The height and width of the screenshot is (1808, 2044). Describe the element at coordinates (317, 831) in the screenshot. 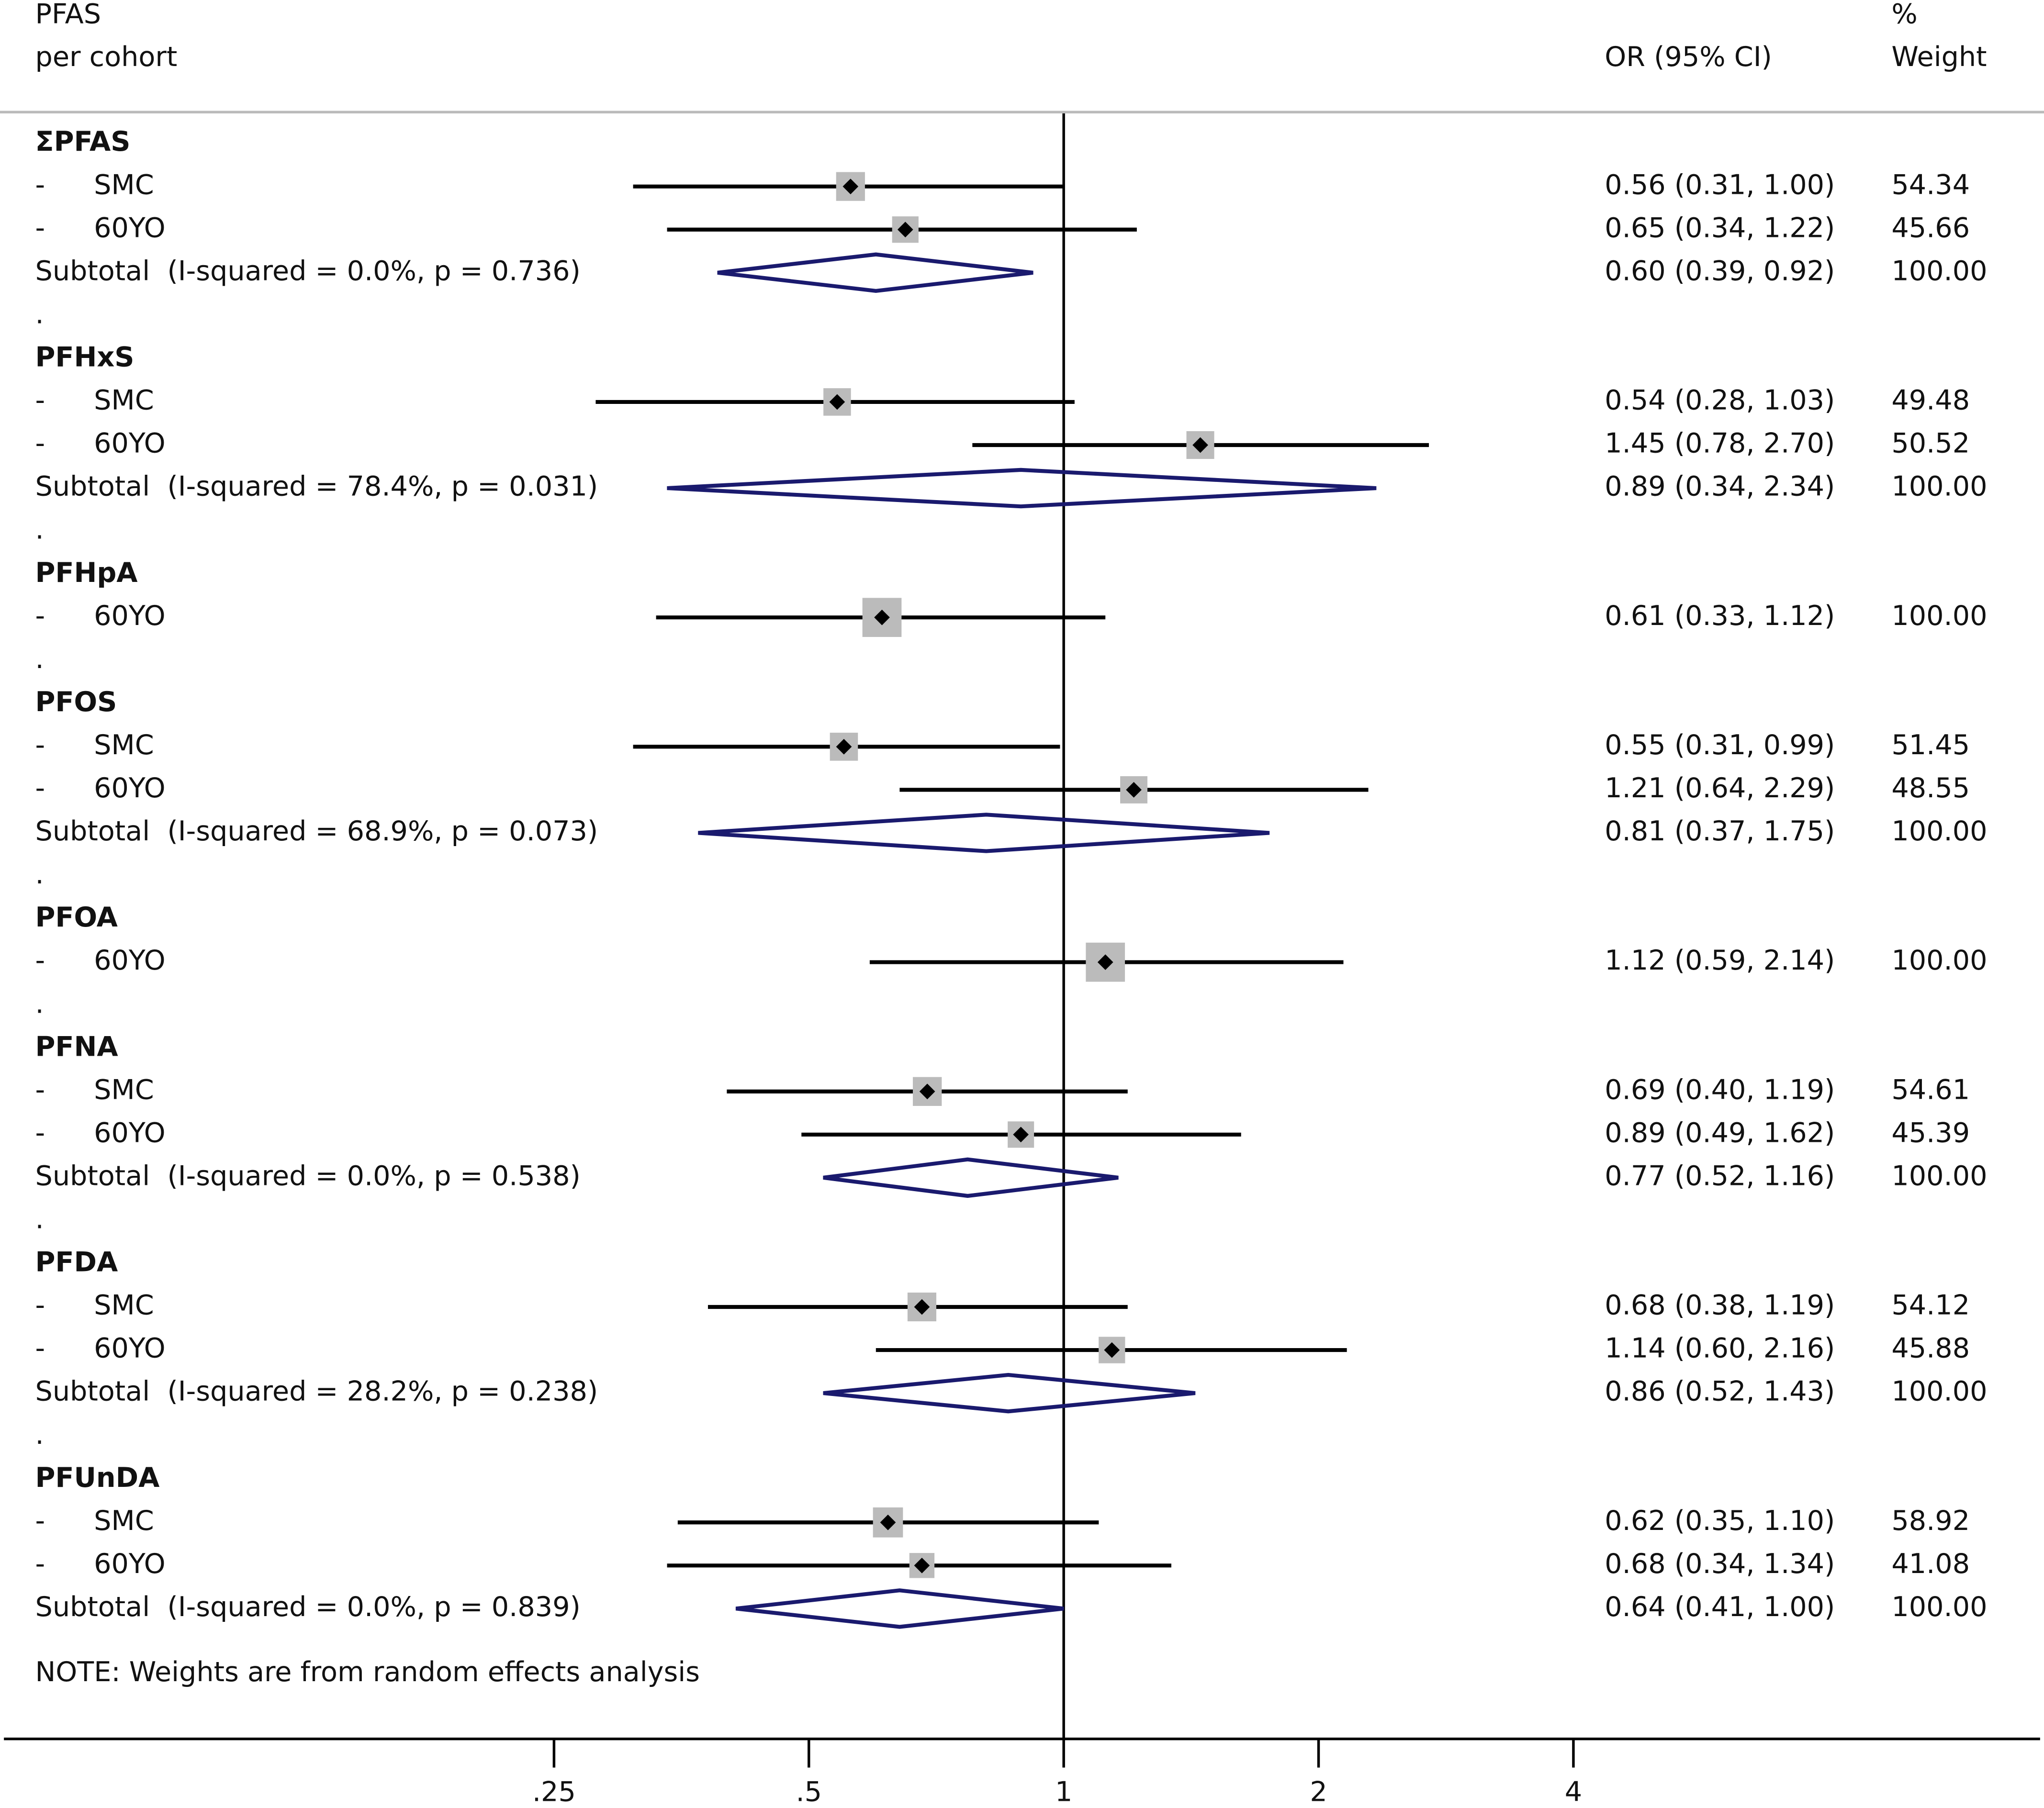

I see `subtotal-label: Subtotal (I-squared = 68.9%, p = 0.073)` at that location.